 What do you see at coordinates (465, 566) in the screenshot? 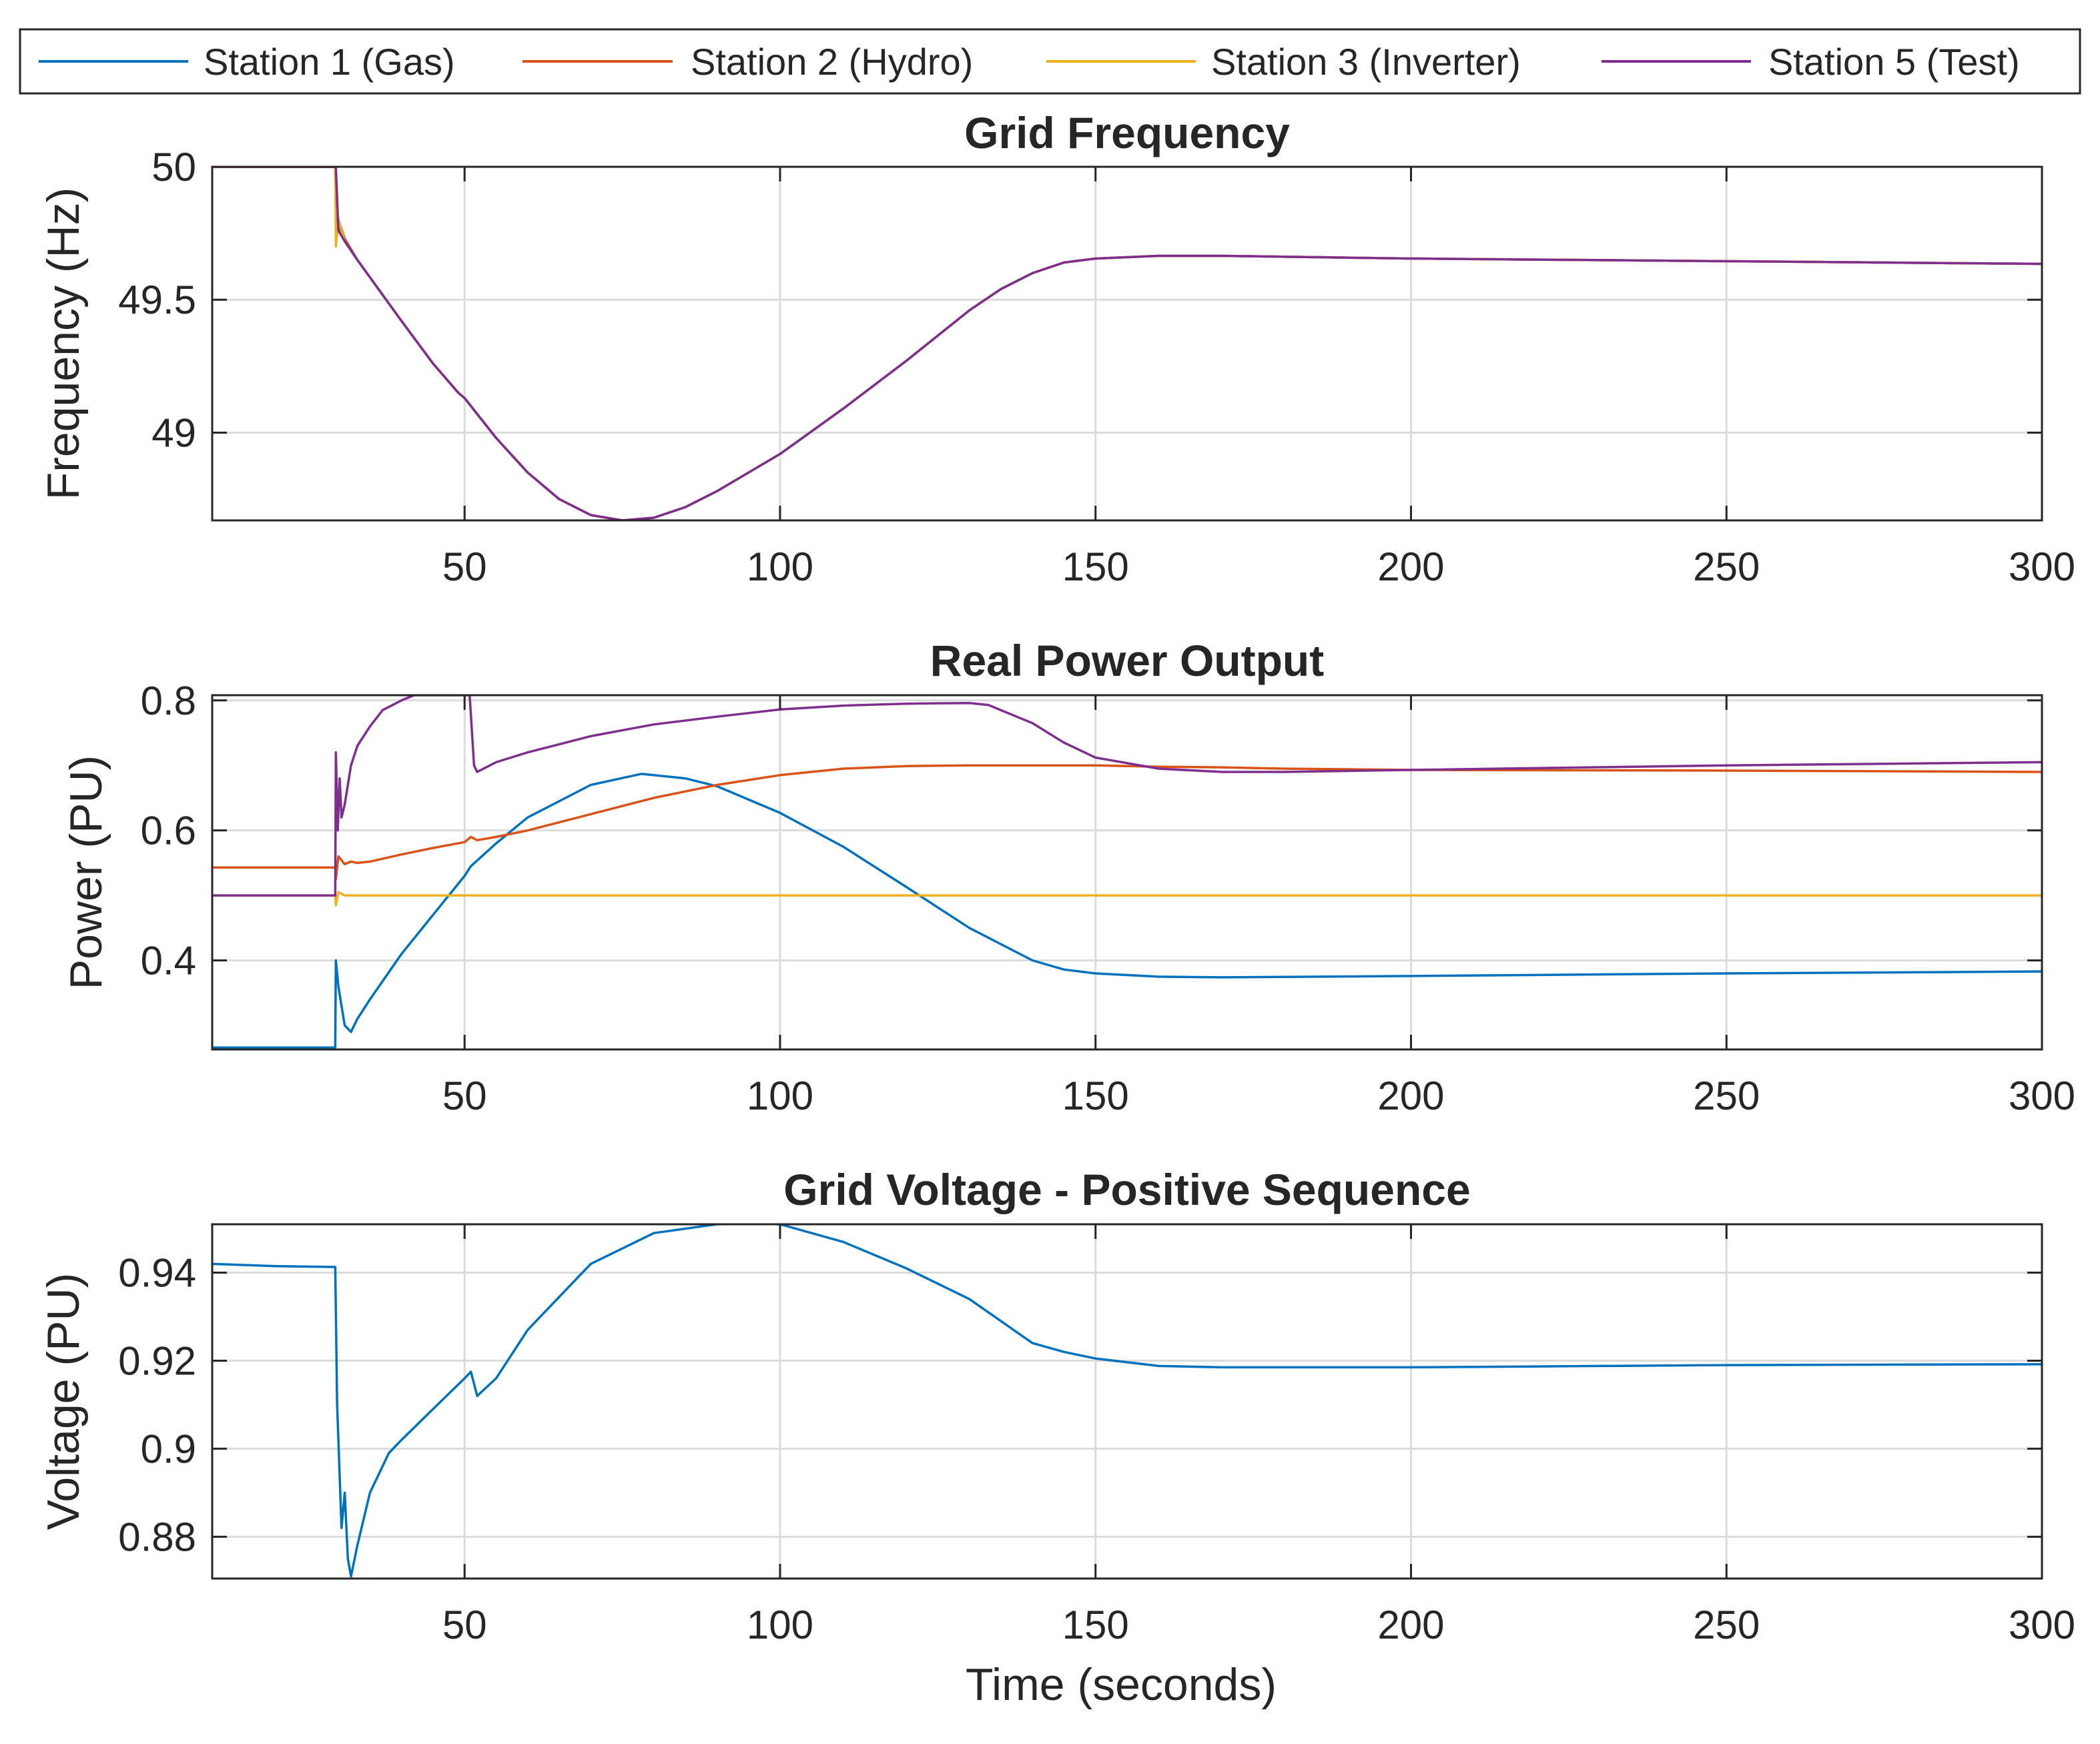
I see `frequency-x-tick-label-0: 50` at bounding box center [465, 566].